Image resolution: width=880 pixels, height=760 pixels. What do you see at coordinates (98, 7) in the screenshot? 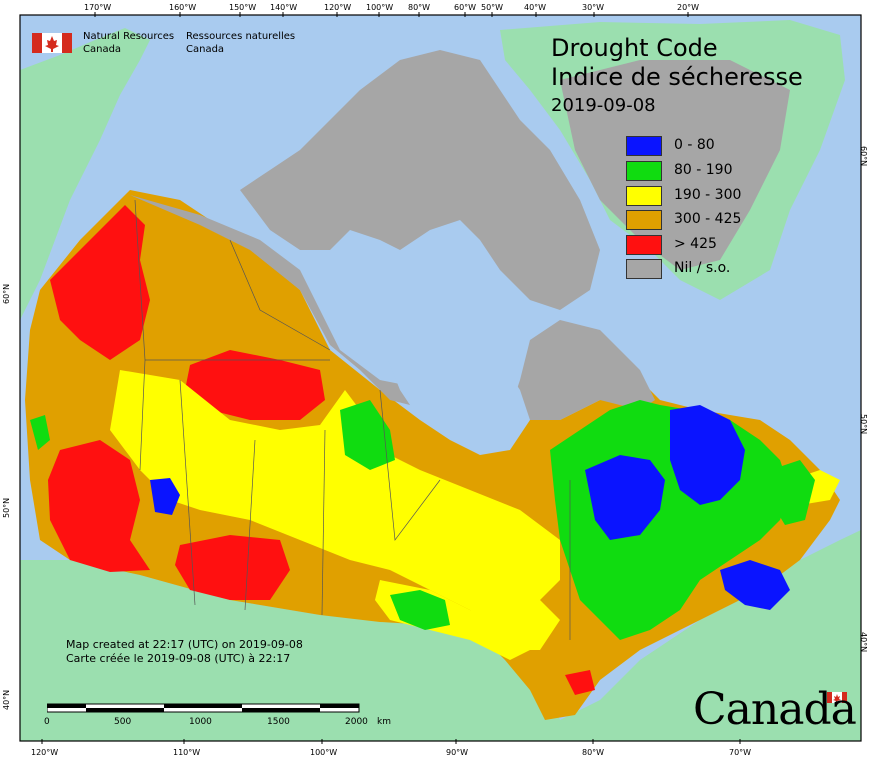
I see `tick-label: 170°W` at bounding box center [98, 7].